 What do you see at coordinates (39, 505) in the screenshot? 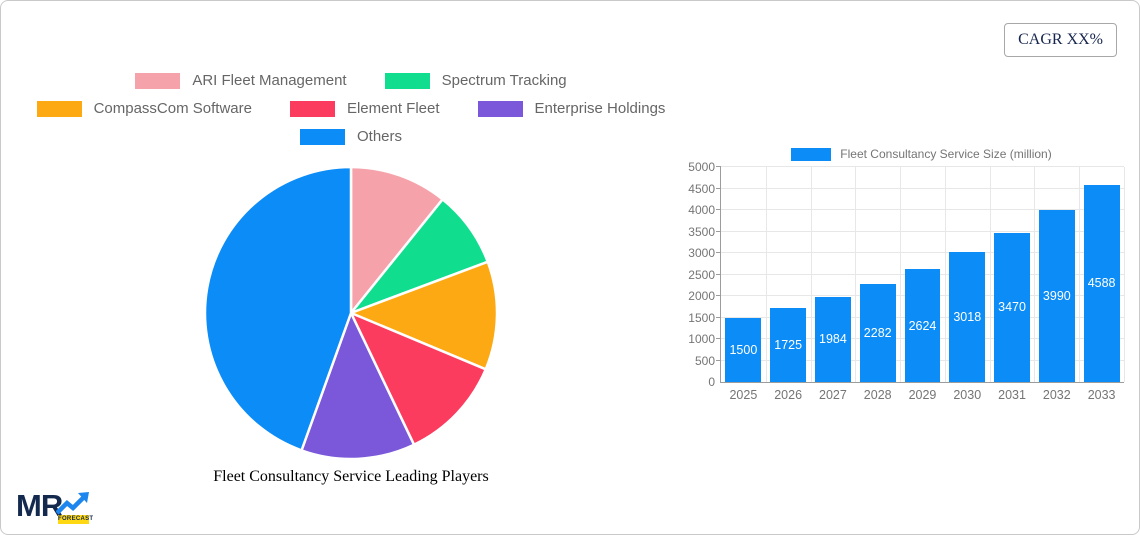
I see `logo-text: MR` at bounding box center [39, 505].